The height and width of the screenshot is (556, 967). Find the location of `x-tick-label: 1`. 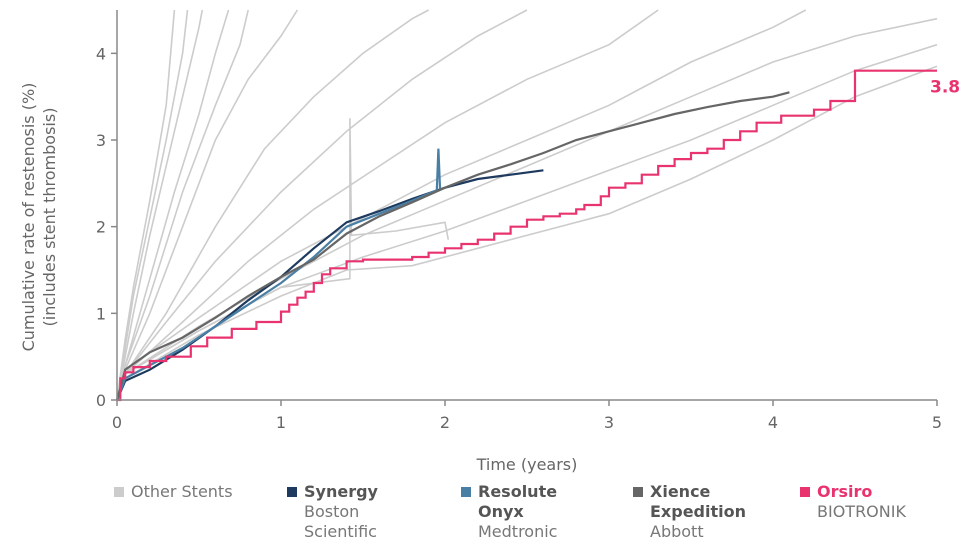

x-tick-label: 1 is located at coordinates (281, 422).